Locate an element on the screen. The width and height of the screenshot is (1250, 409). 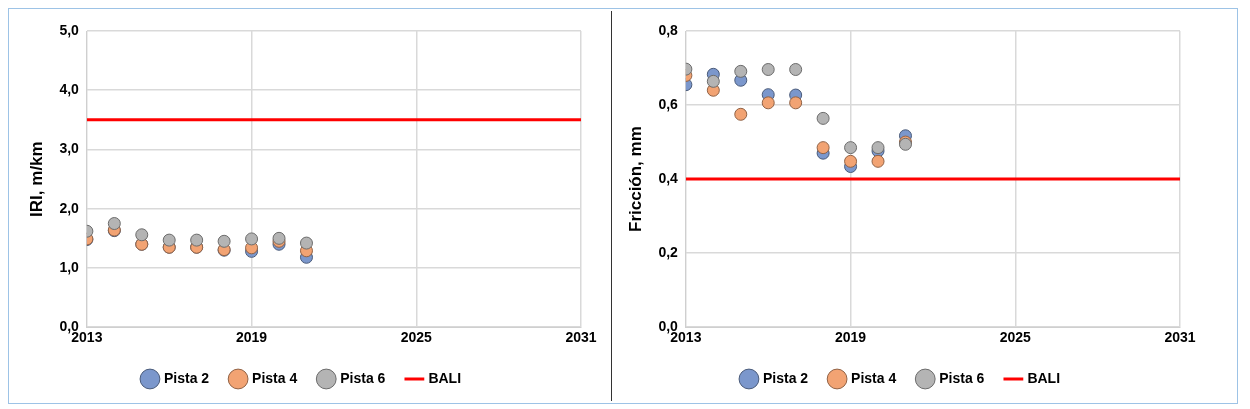
y-tick-label: 0,6 is located at coordinates (668, 103).